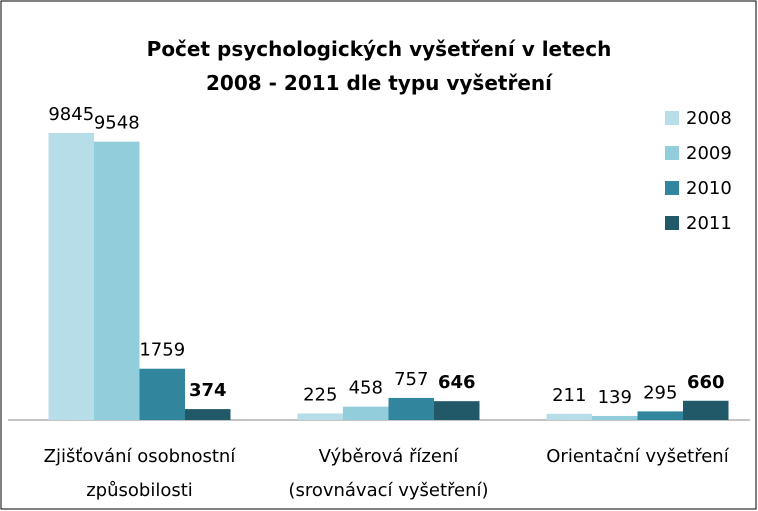 The height and width of the screenshot is (511, 758). Describe the element at coordinates (709, 223) in the screenshot. I see `legend-label: 2011` at that location.